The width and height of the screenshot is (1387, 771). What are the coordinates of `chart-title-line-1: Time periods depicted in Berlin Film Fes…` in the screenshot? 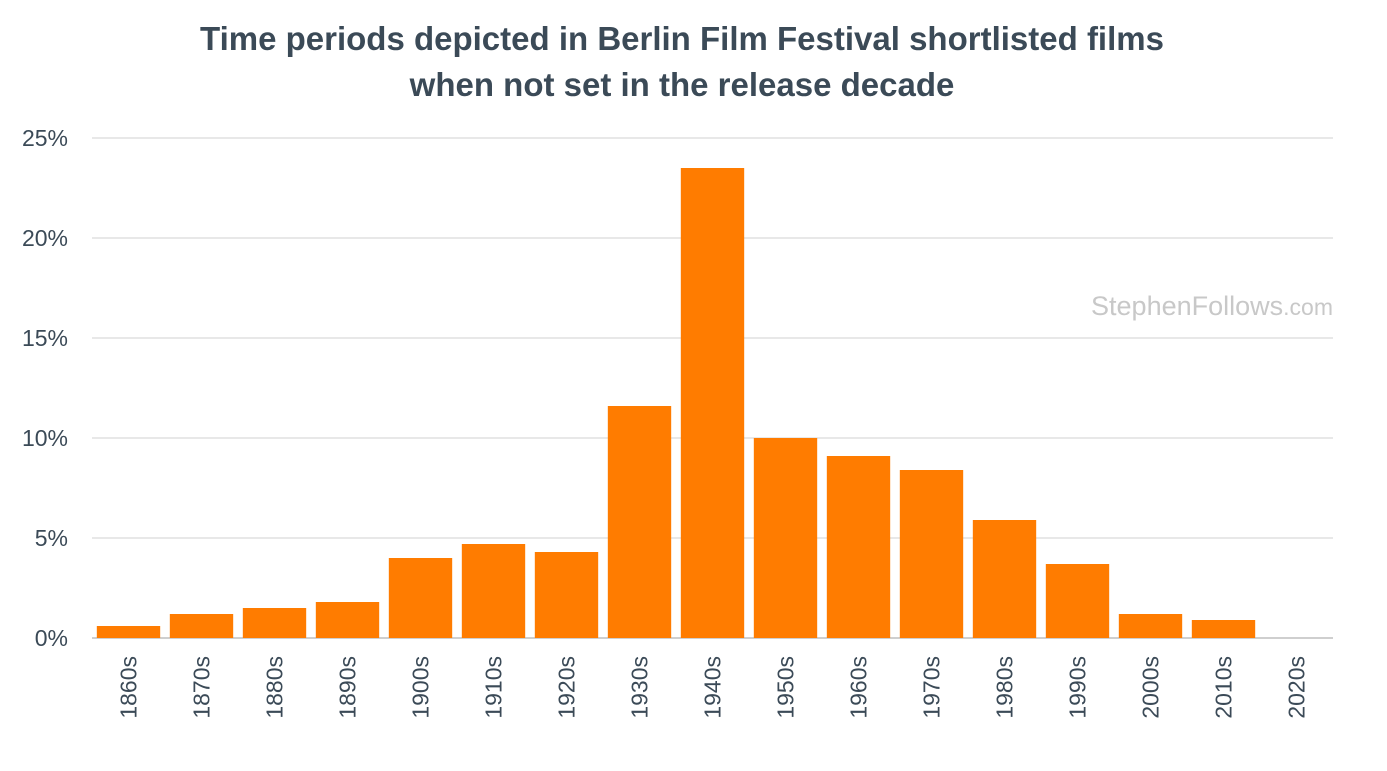 It's located at (682, 38).